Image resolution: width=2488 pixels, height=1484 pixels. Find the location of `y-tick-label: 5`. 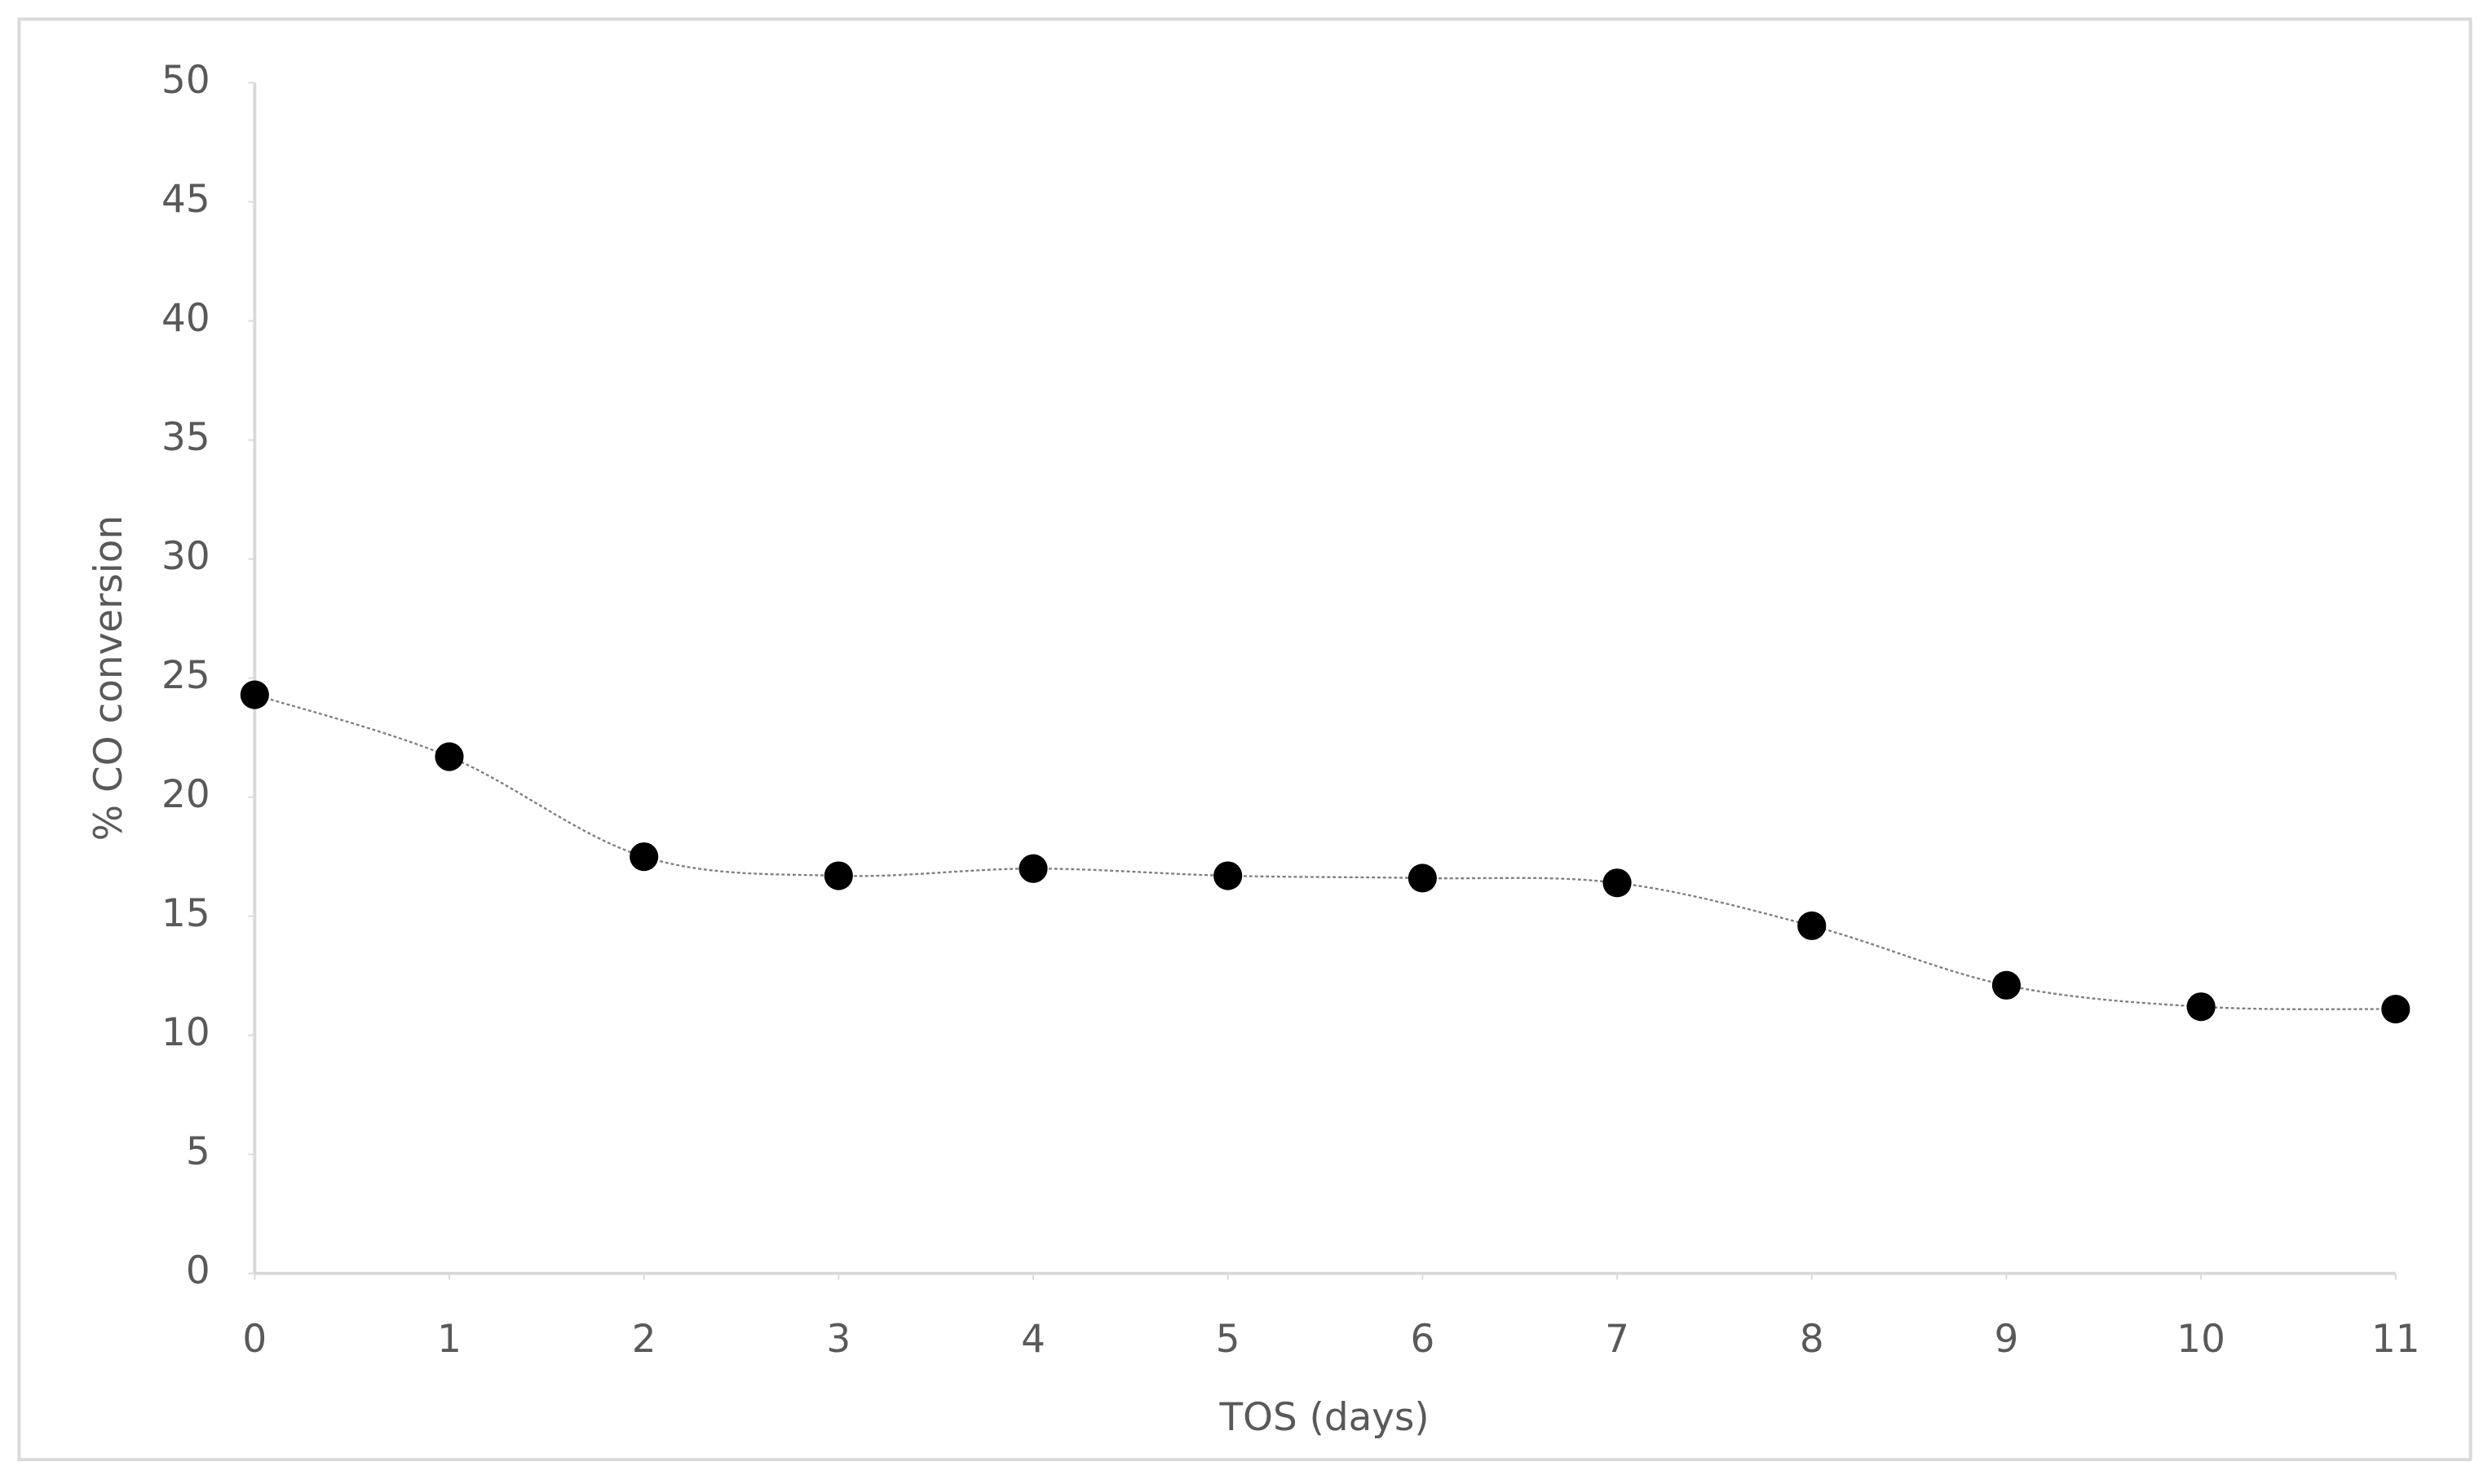

y-tick-label: 5 is located at coordinates (198, 1152).